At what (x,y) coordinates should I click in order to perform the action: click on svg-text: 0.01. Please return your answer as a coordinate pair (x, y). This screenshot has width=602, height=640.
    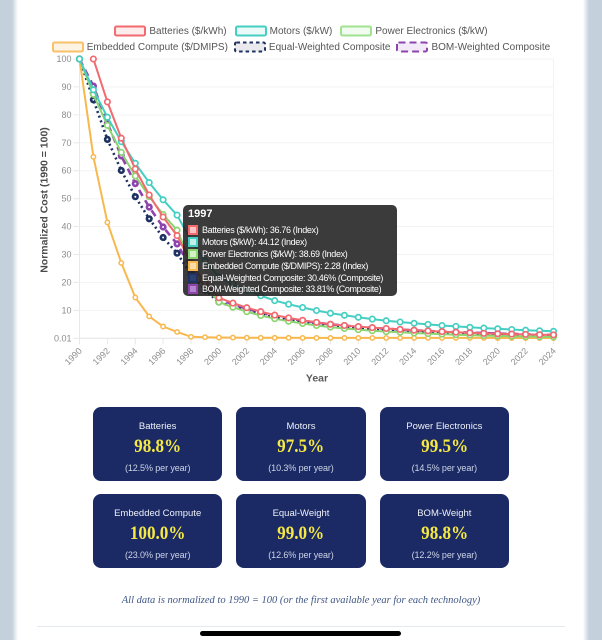
    Looking at the image, I should click on (63, 338).